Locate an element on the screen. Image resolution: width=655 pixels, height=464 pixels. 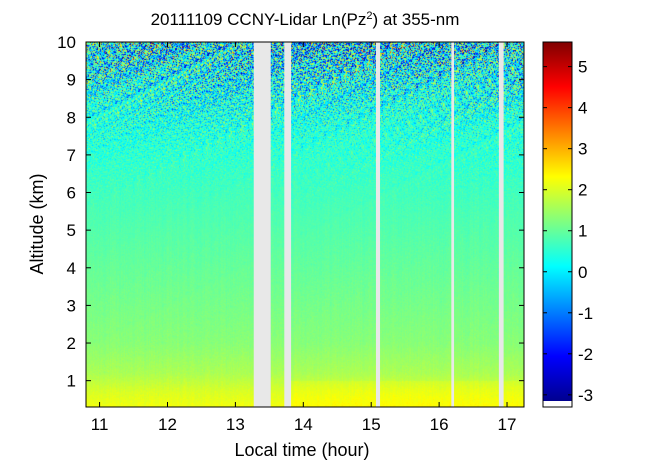
y-tick-label: 4 is located at coordinates (71, 268).